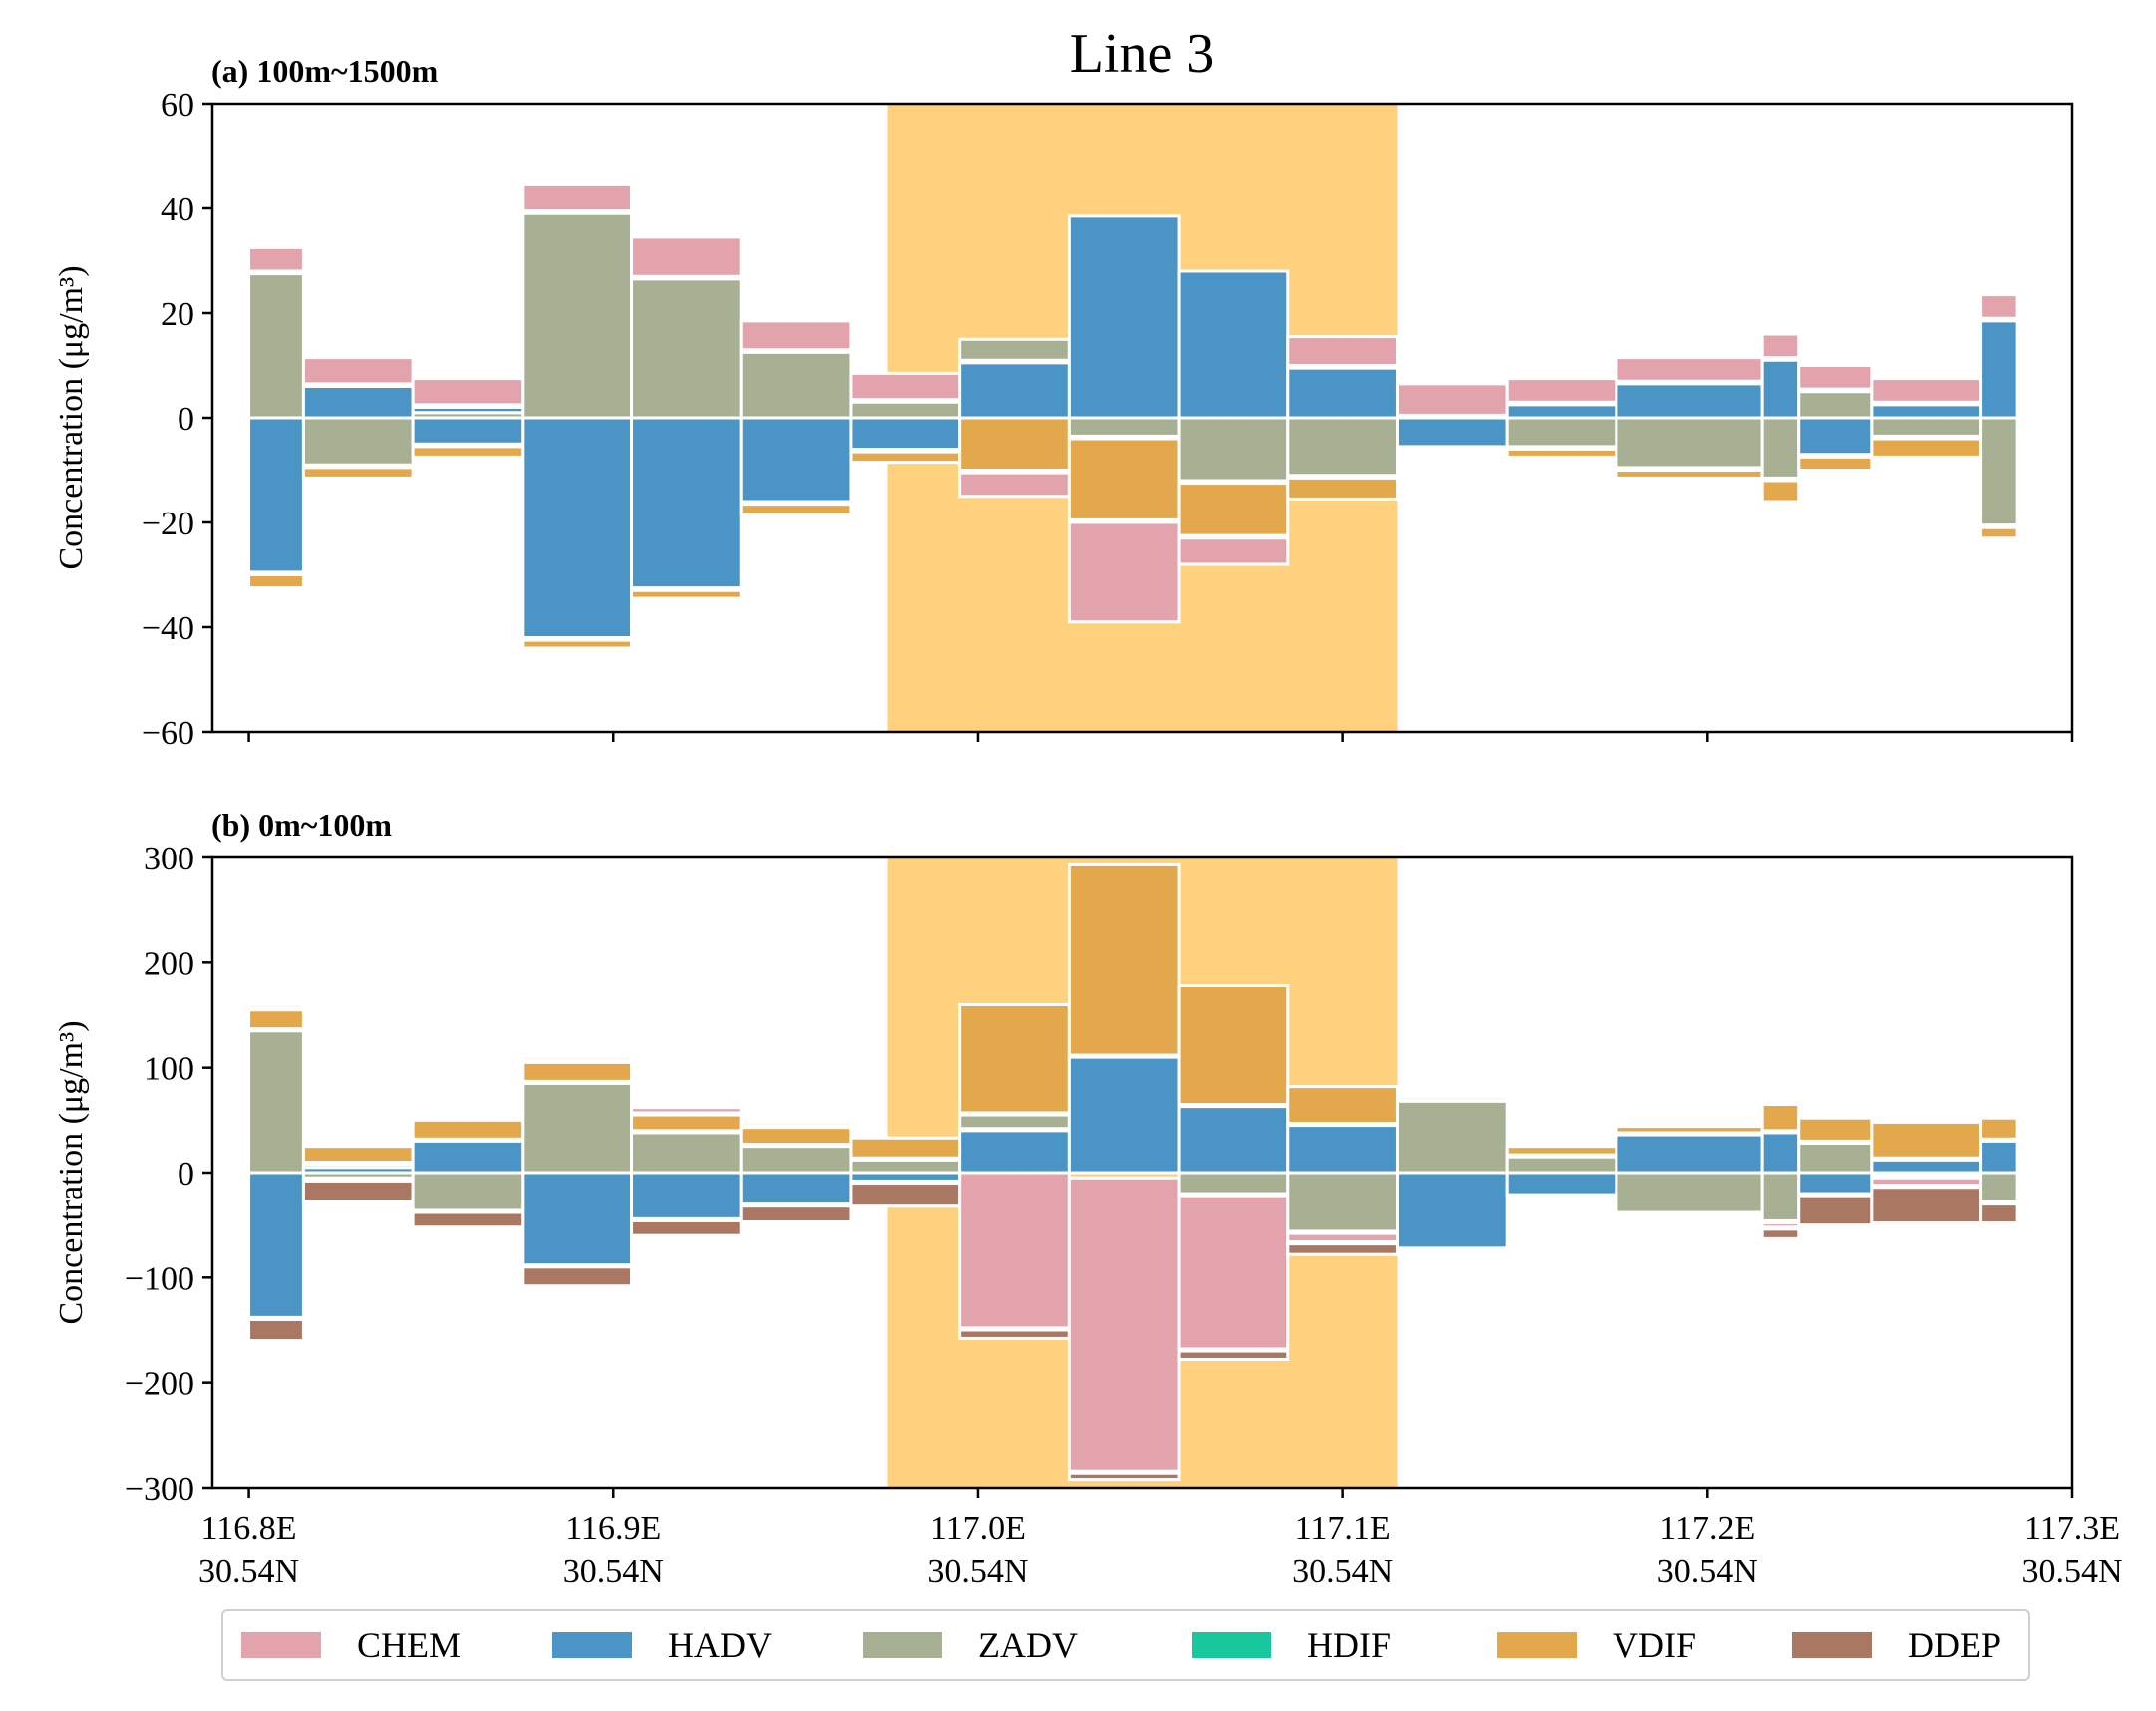 The image size is (2156, 1711). I want to click on legend-item-ddep: DDEP, so click(1897, 1645).